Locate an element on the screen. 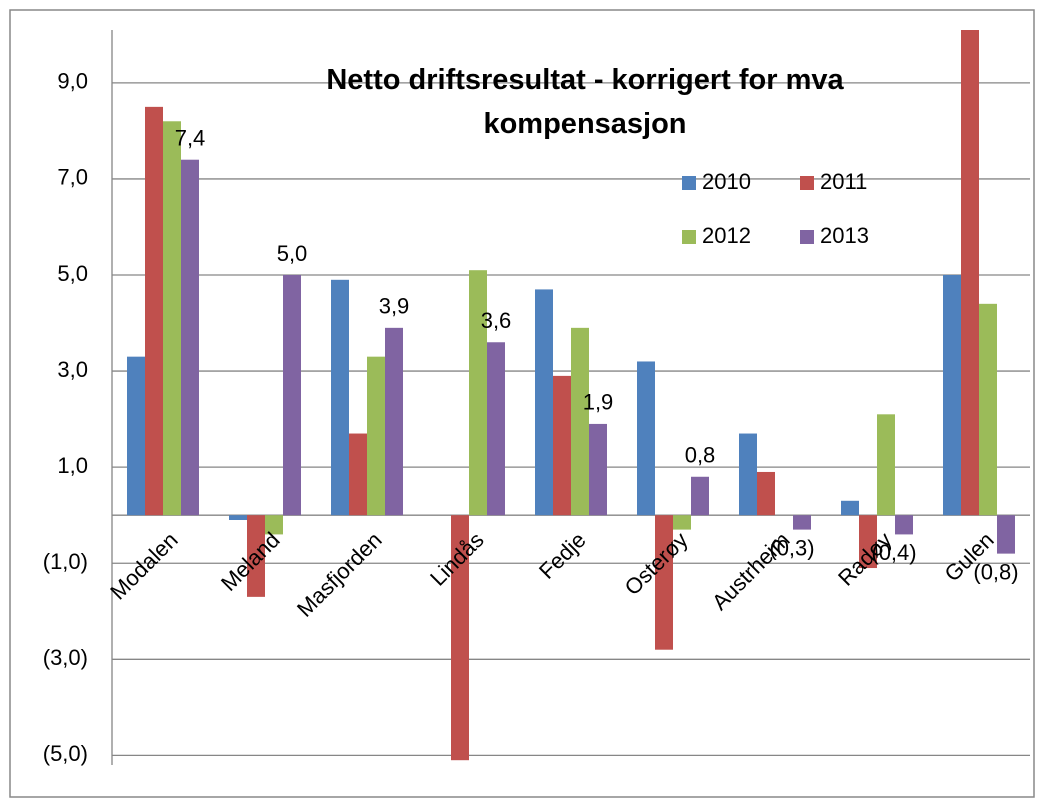 Image resolution: width=1046 pixels, height=809 pixels. data-label: 7,4 is located at coordinates (190, 138).